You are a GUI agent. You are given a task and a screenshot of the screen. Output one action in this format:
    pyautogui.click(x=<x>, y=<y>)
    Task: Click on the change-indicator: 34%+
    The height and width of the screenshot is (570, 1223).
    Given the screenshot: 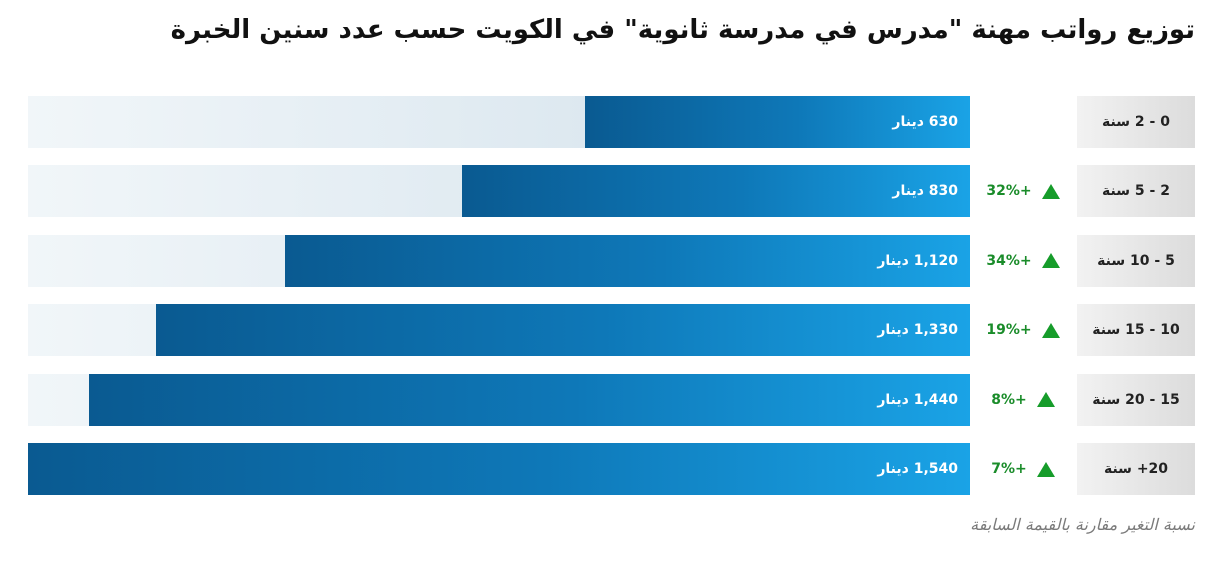 What is the action you would take?
    pyautogui.click(x=1023, y=261)
    